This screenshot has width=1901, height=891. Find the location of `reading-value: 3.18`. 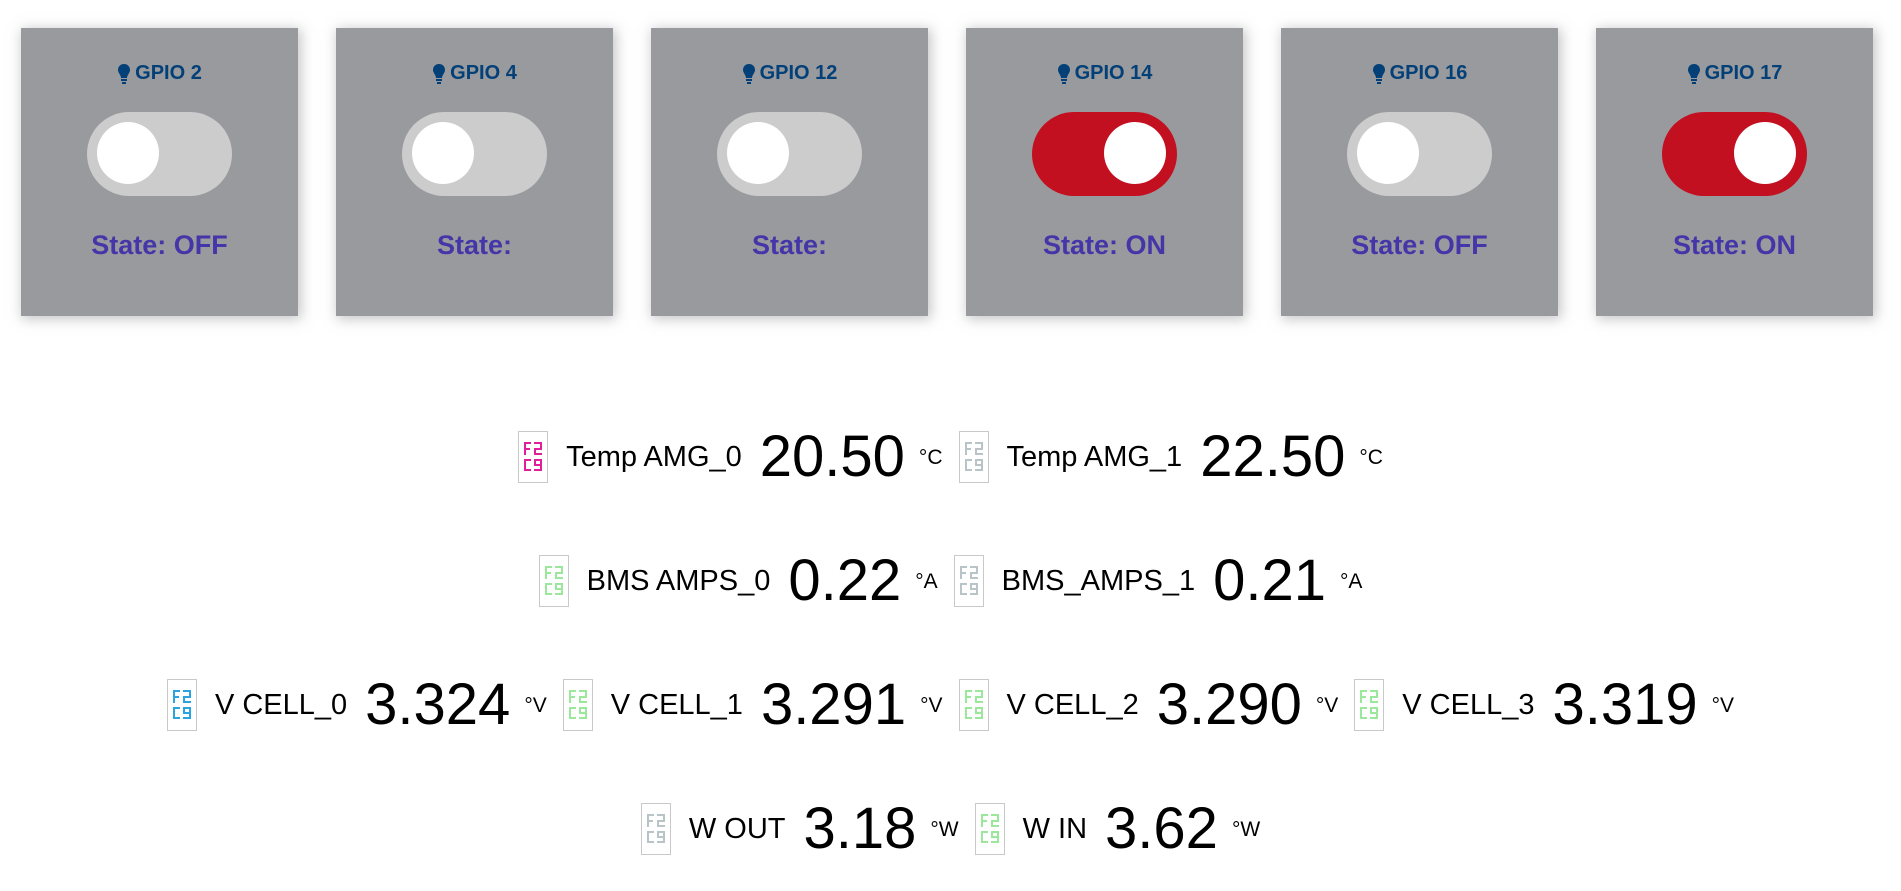

reading-value: 3.18 is located at coordinates (860, 828).